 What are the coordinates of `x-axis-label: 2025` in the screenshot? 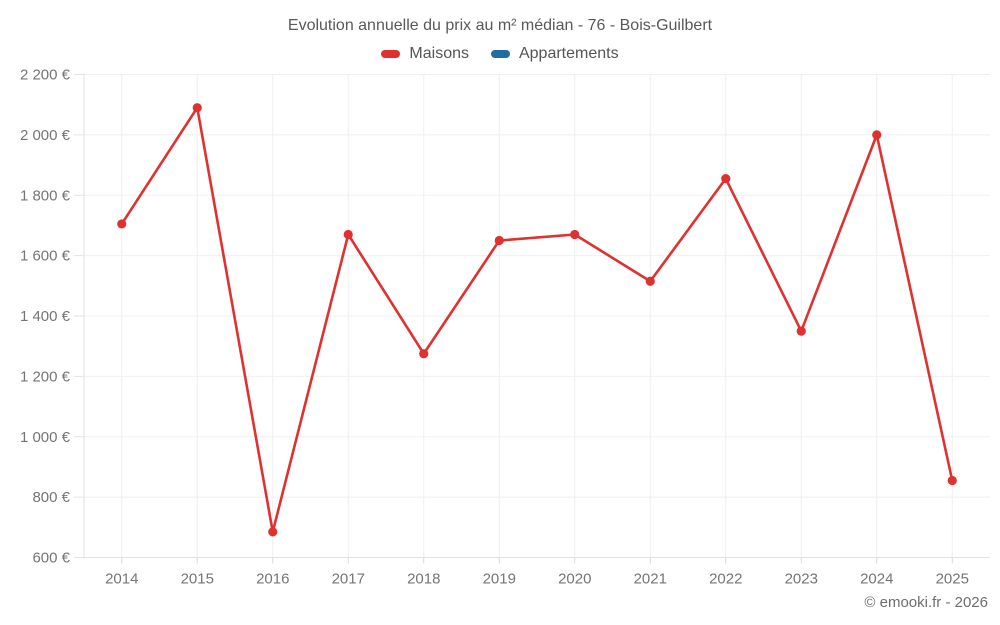 It's located at (952, 579).